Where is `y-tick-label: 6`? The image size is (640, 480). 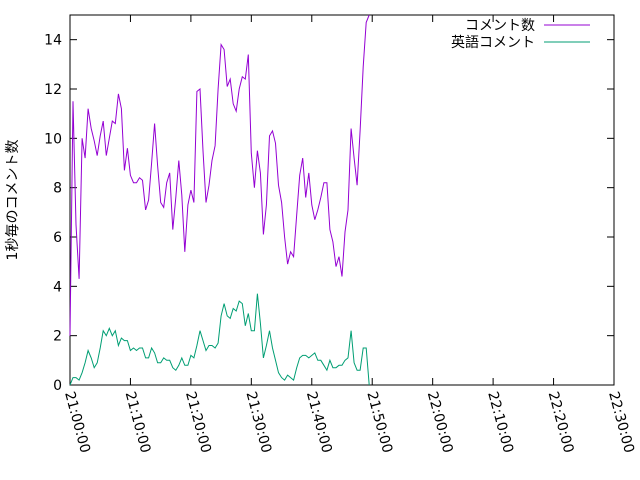 y-tick-label: 6 is located at coordinates (57, 238).